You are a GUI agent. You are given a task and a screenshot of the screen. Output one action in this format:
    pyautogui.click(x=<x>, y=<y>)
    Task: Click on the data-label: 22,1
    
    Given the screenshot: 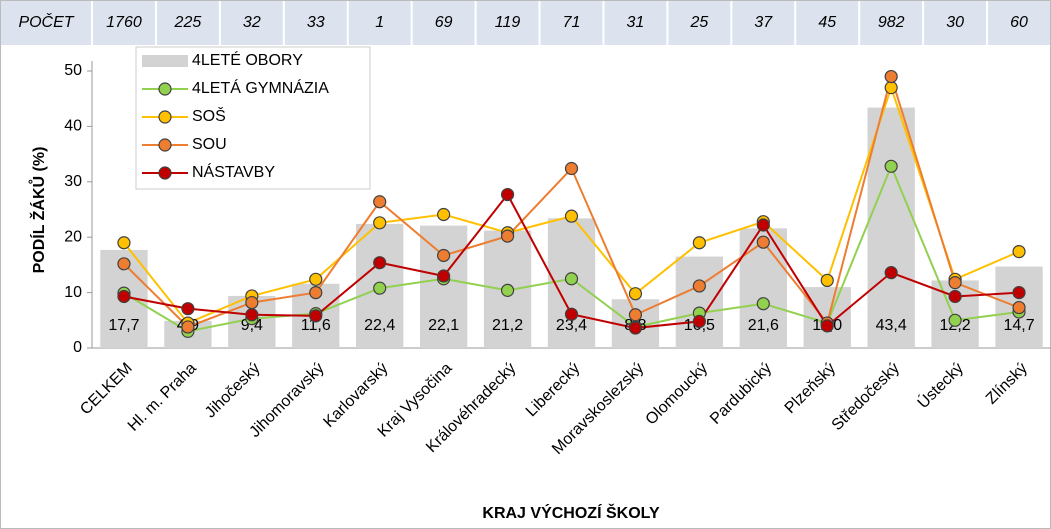 What is the action you would take?
    pyautogui.click(x=443, y=325)
    